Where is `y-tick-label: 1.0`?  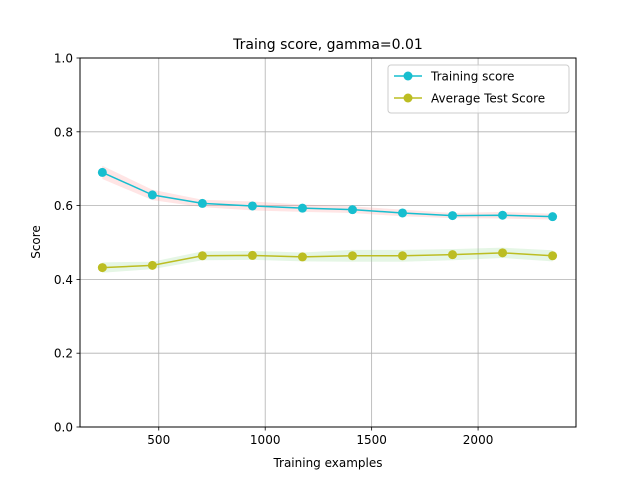 y-tick-label: 1.0 is located at coordinates (63, 59).